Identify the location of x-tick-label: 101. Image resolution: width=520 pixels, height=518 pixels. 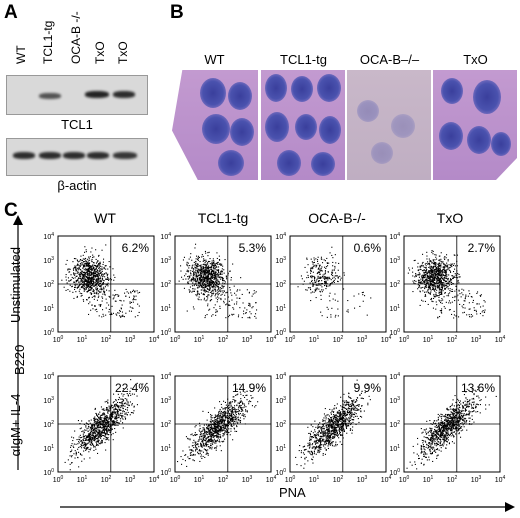
(82, 479).